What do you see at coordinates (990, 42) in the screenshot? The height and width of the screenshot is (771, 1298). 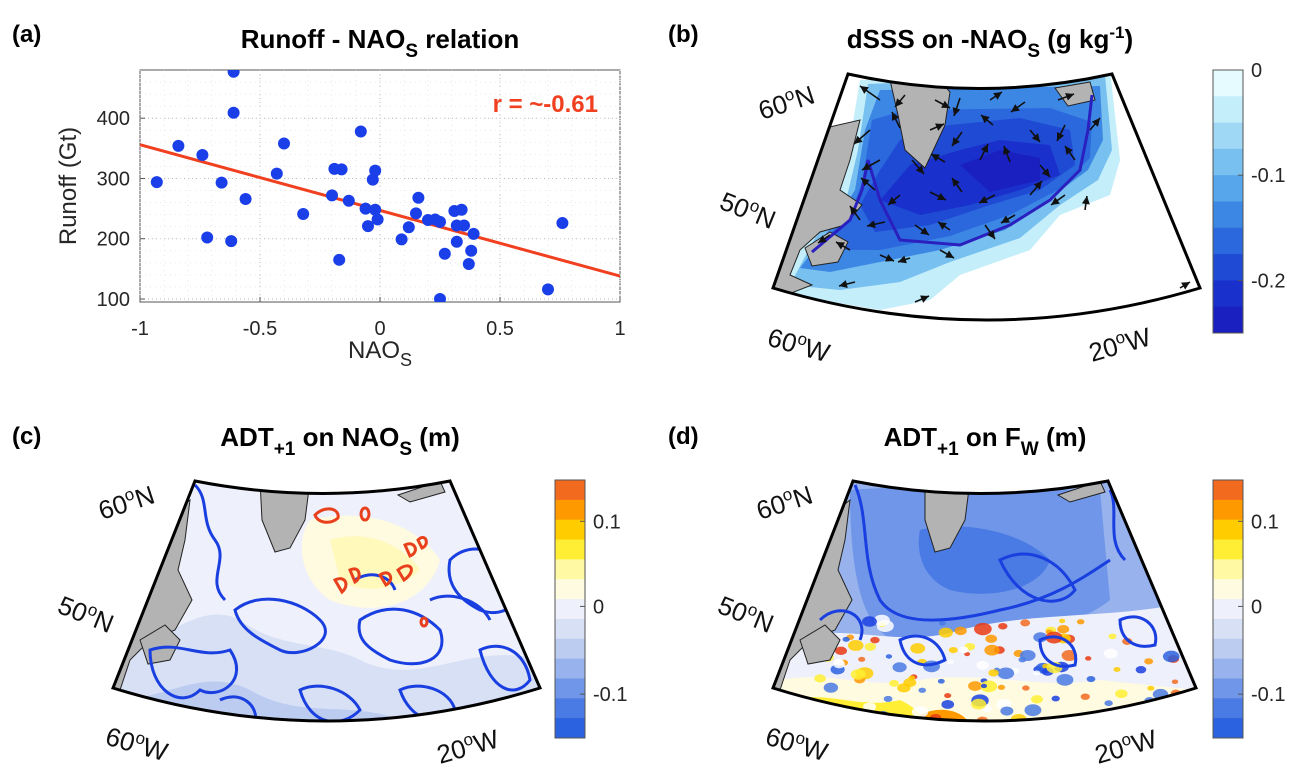 I see `panel-b-title: dSSS on -NAOS (g kg-1)` at bounding box center [990, 42].